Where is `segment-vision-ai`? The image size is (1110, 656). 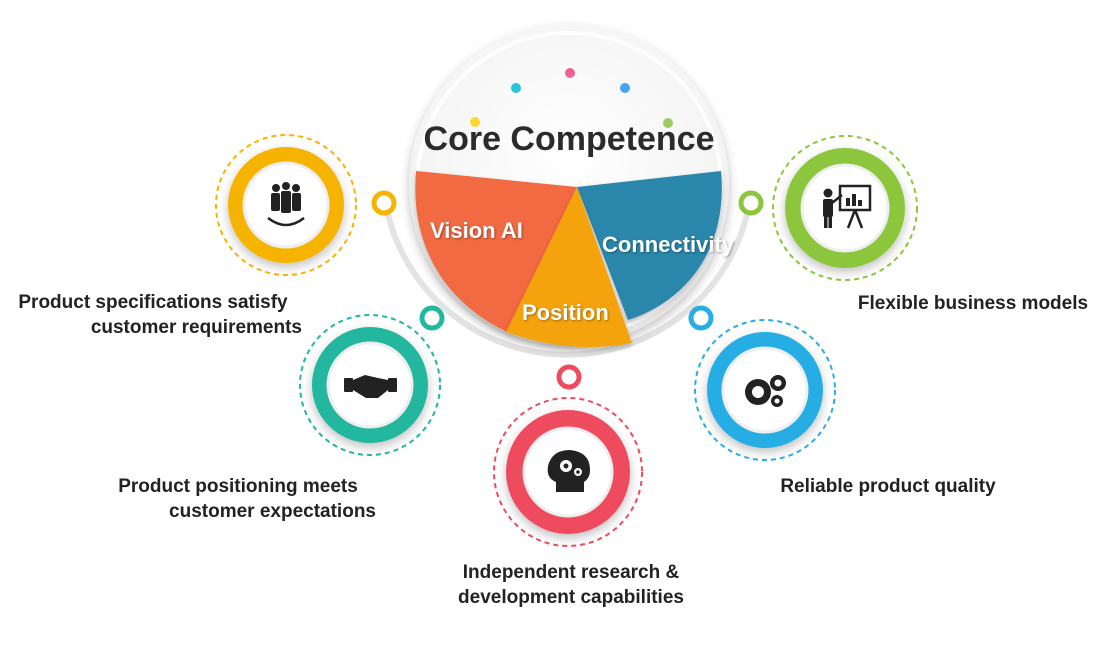
segment-vision-ai is located at coordinates (496, 251).